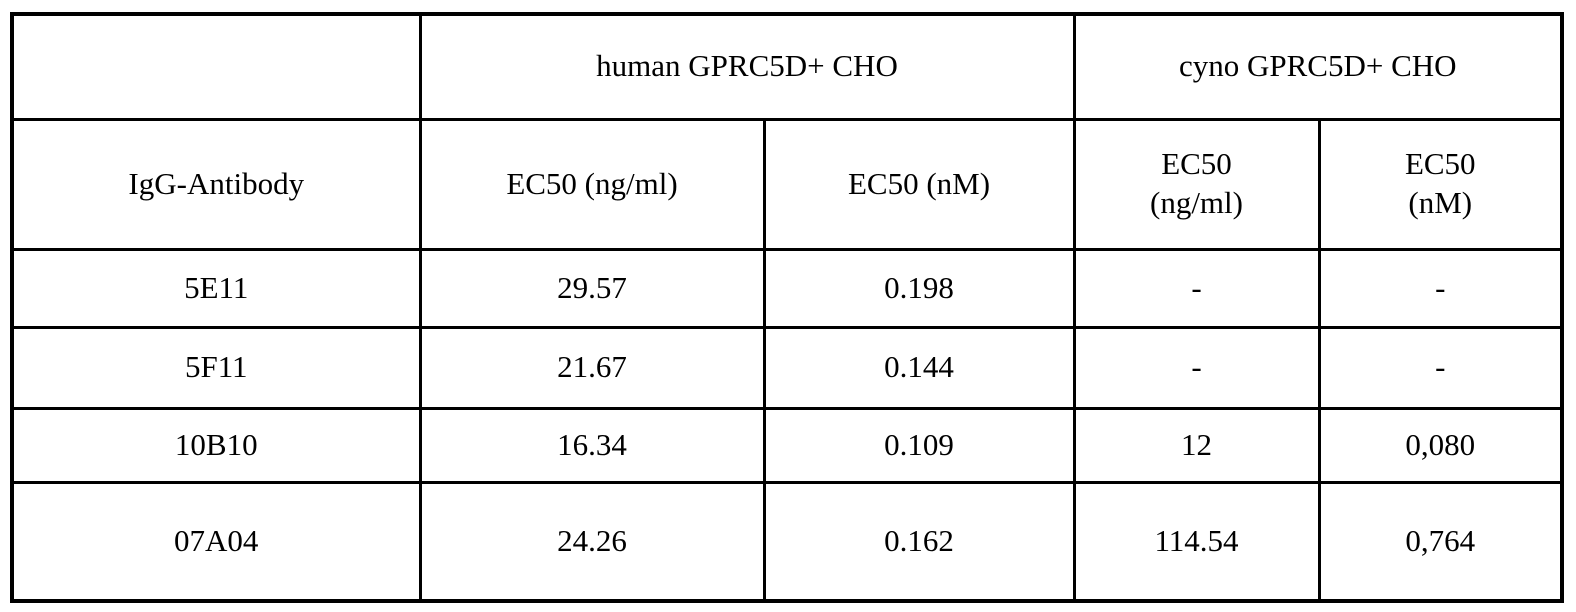  I want to click on human-ec50-ngml-cell: 16.34, so click(592, 445).